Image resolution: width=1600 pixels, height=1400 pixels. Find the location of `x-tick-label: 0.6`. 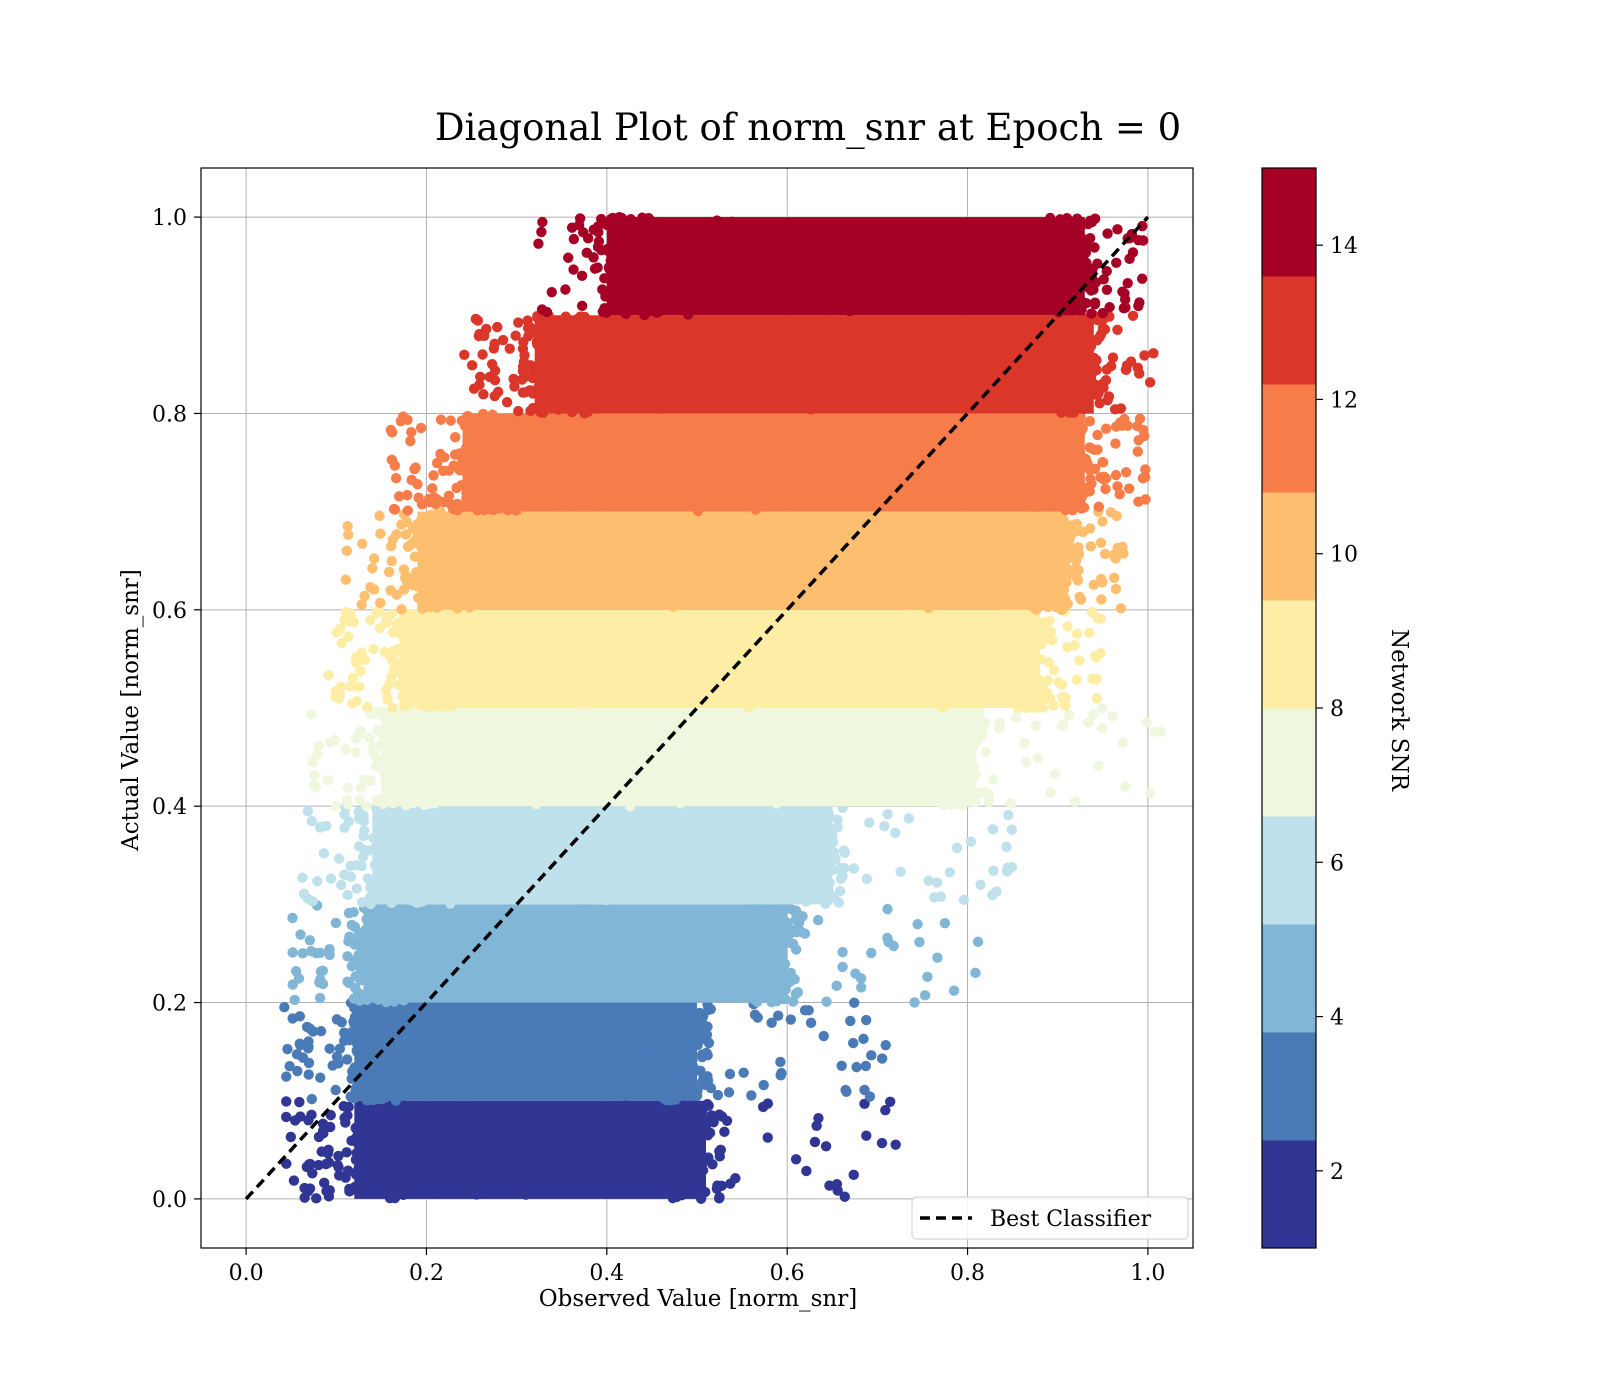

x-tick-label: 0.6 is located at coordinates (787, 1273).